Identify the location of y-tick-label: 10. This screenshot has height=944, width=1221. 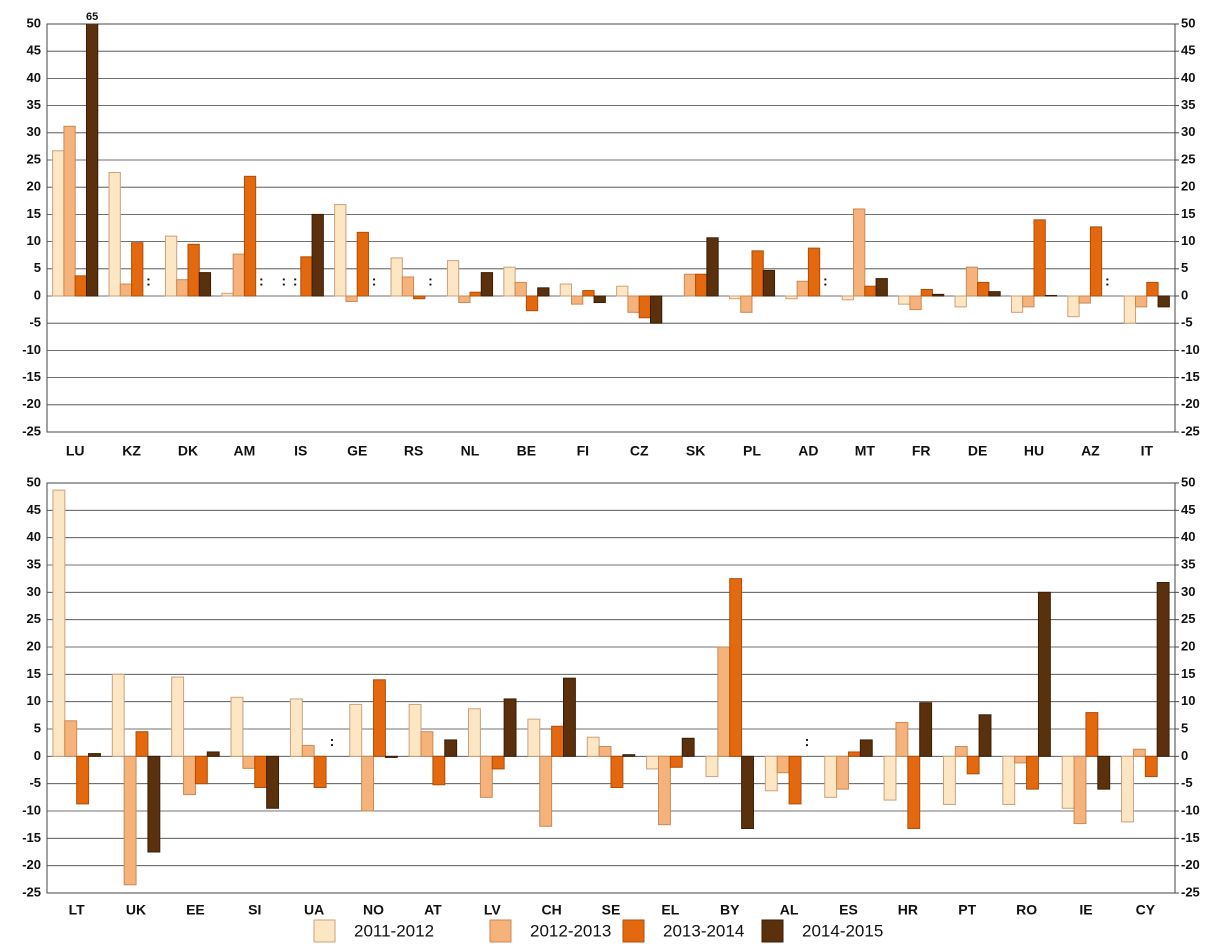
(34, 240).